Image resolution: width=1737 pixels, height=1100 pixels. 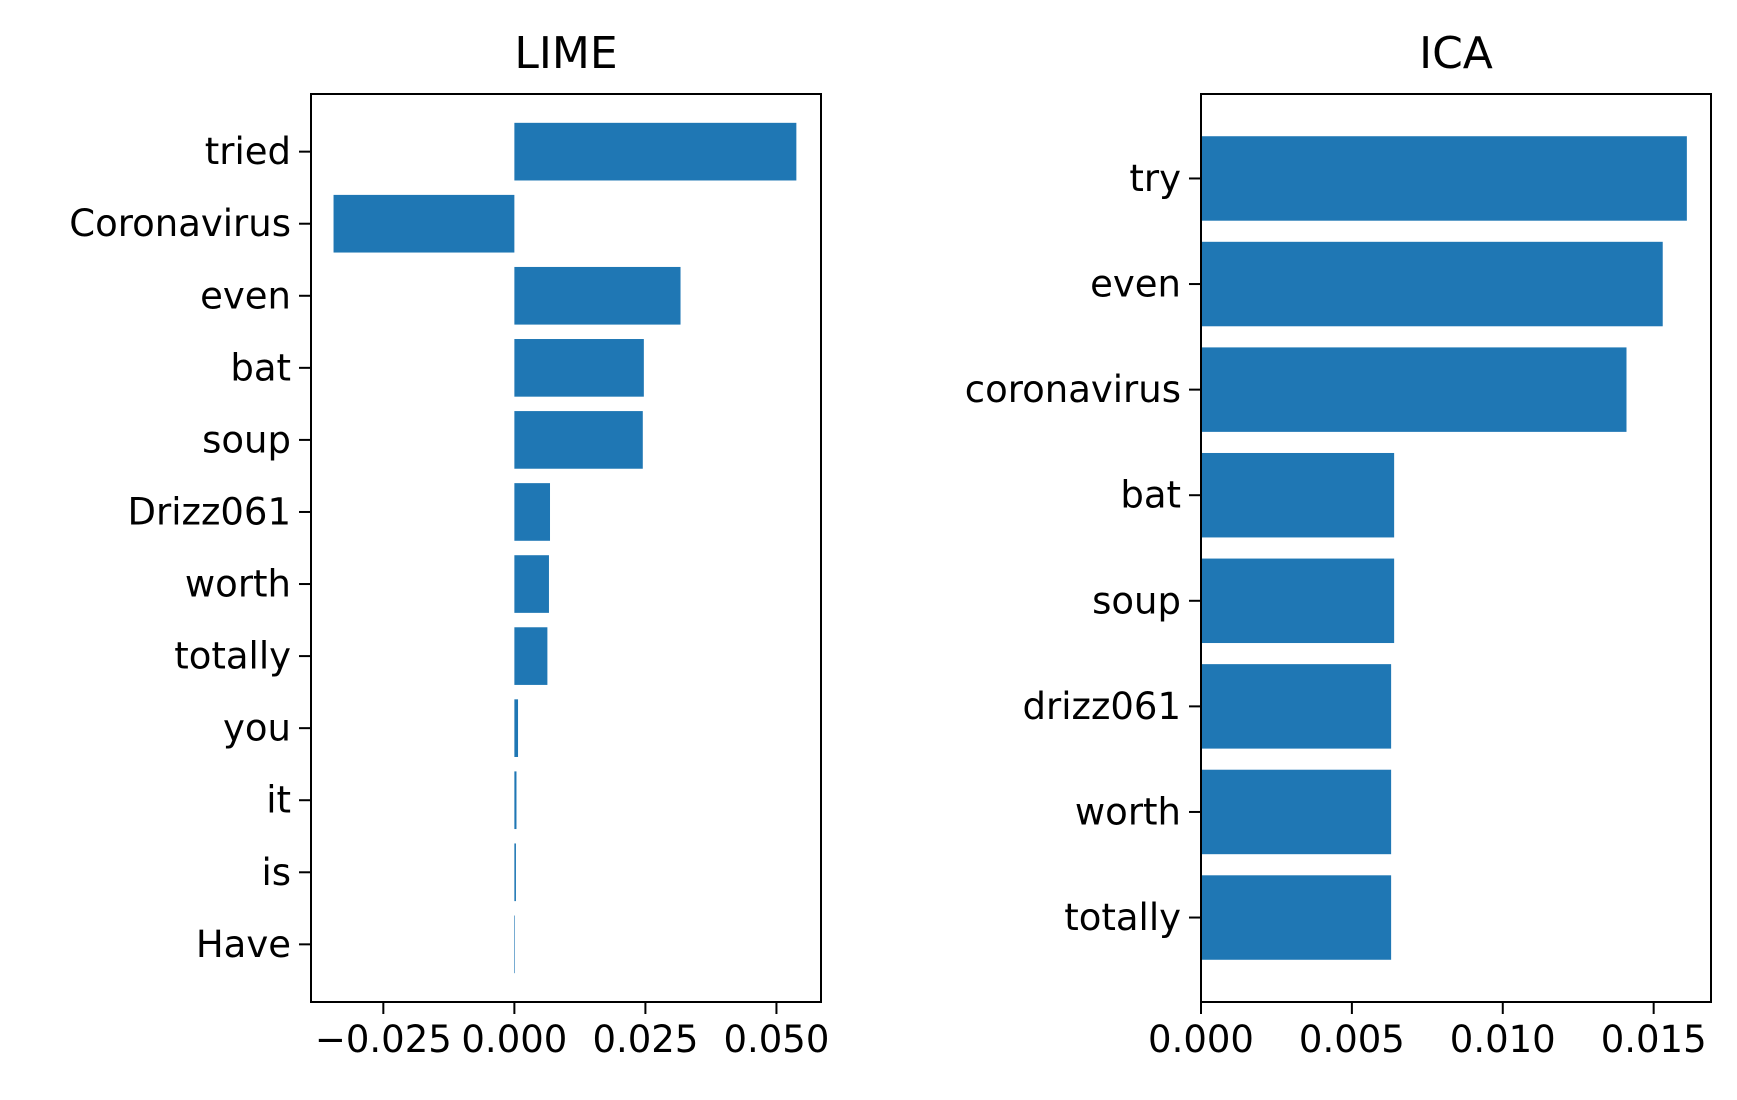 What do you see at coordinates (1654, 1039) in the screenshot?
I see `x-tick-label: 0.015` at bounding box center [1654, 1039].